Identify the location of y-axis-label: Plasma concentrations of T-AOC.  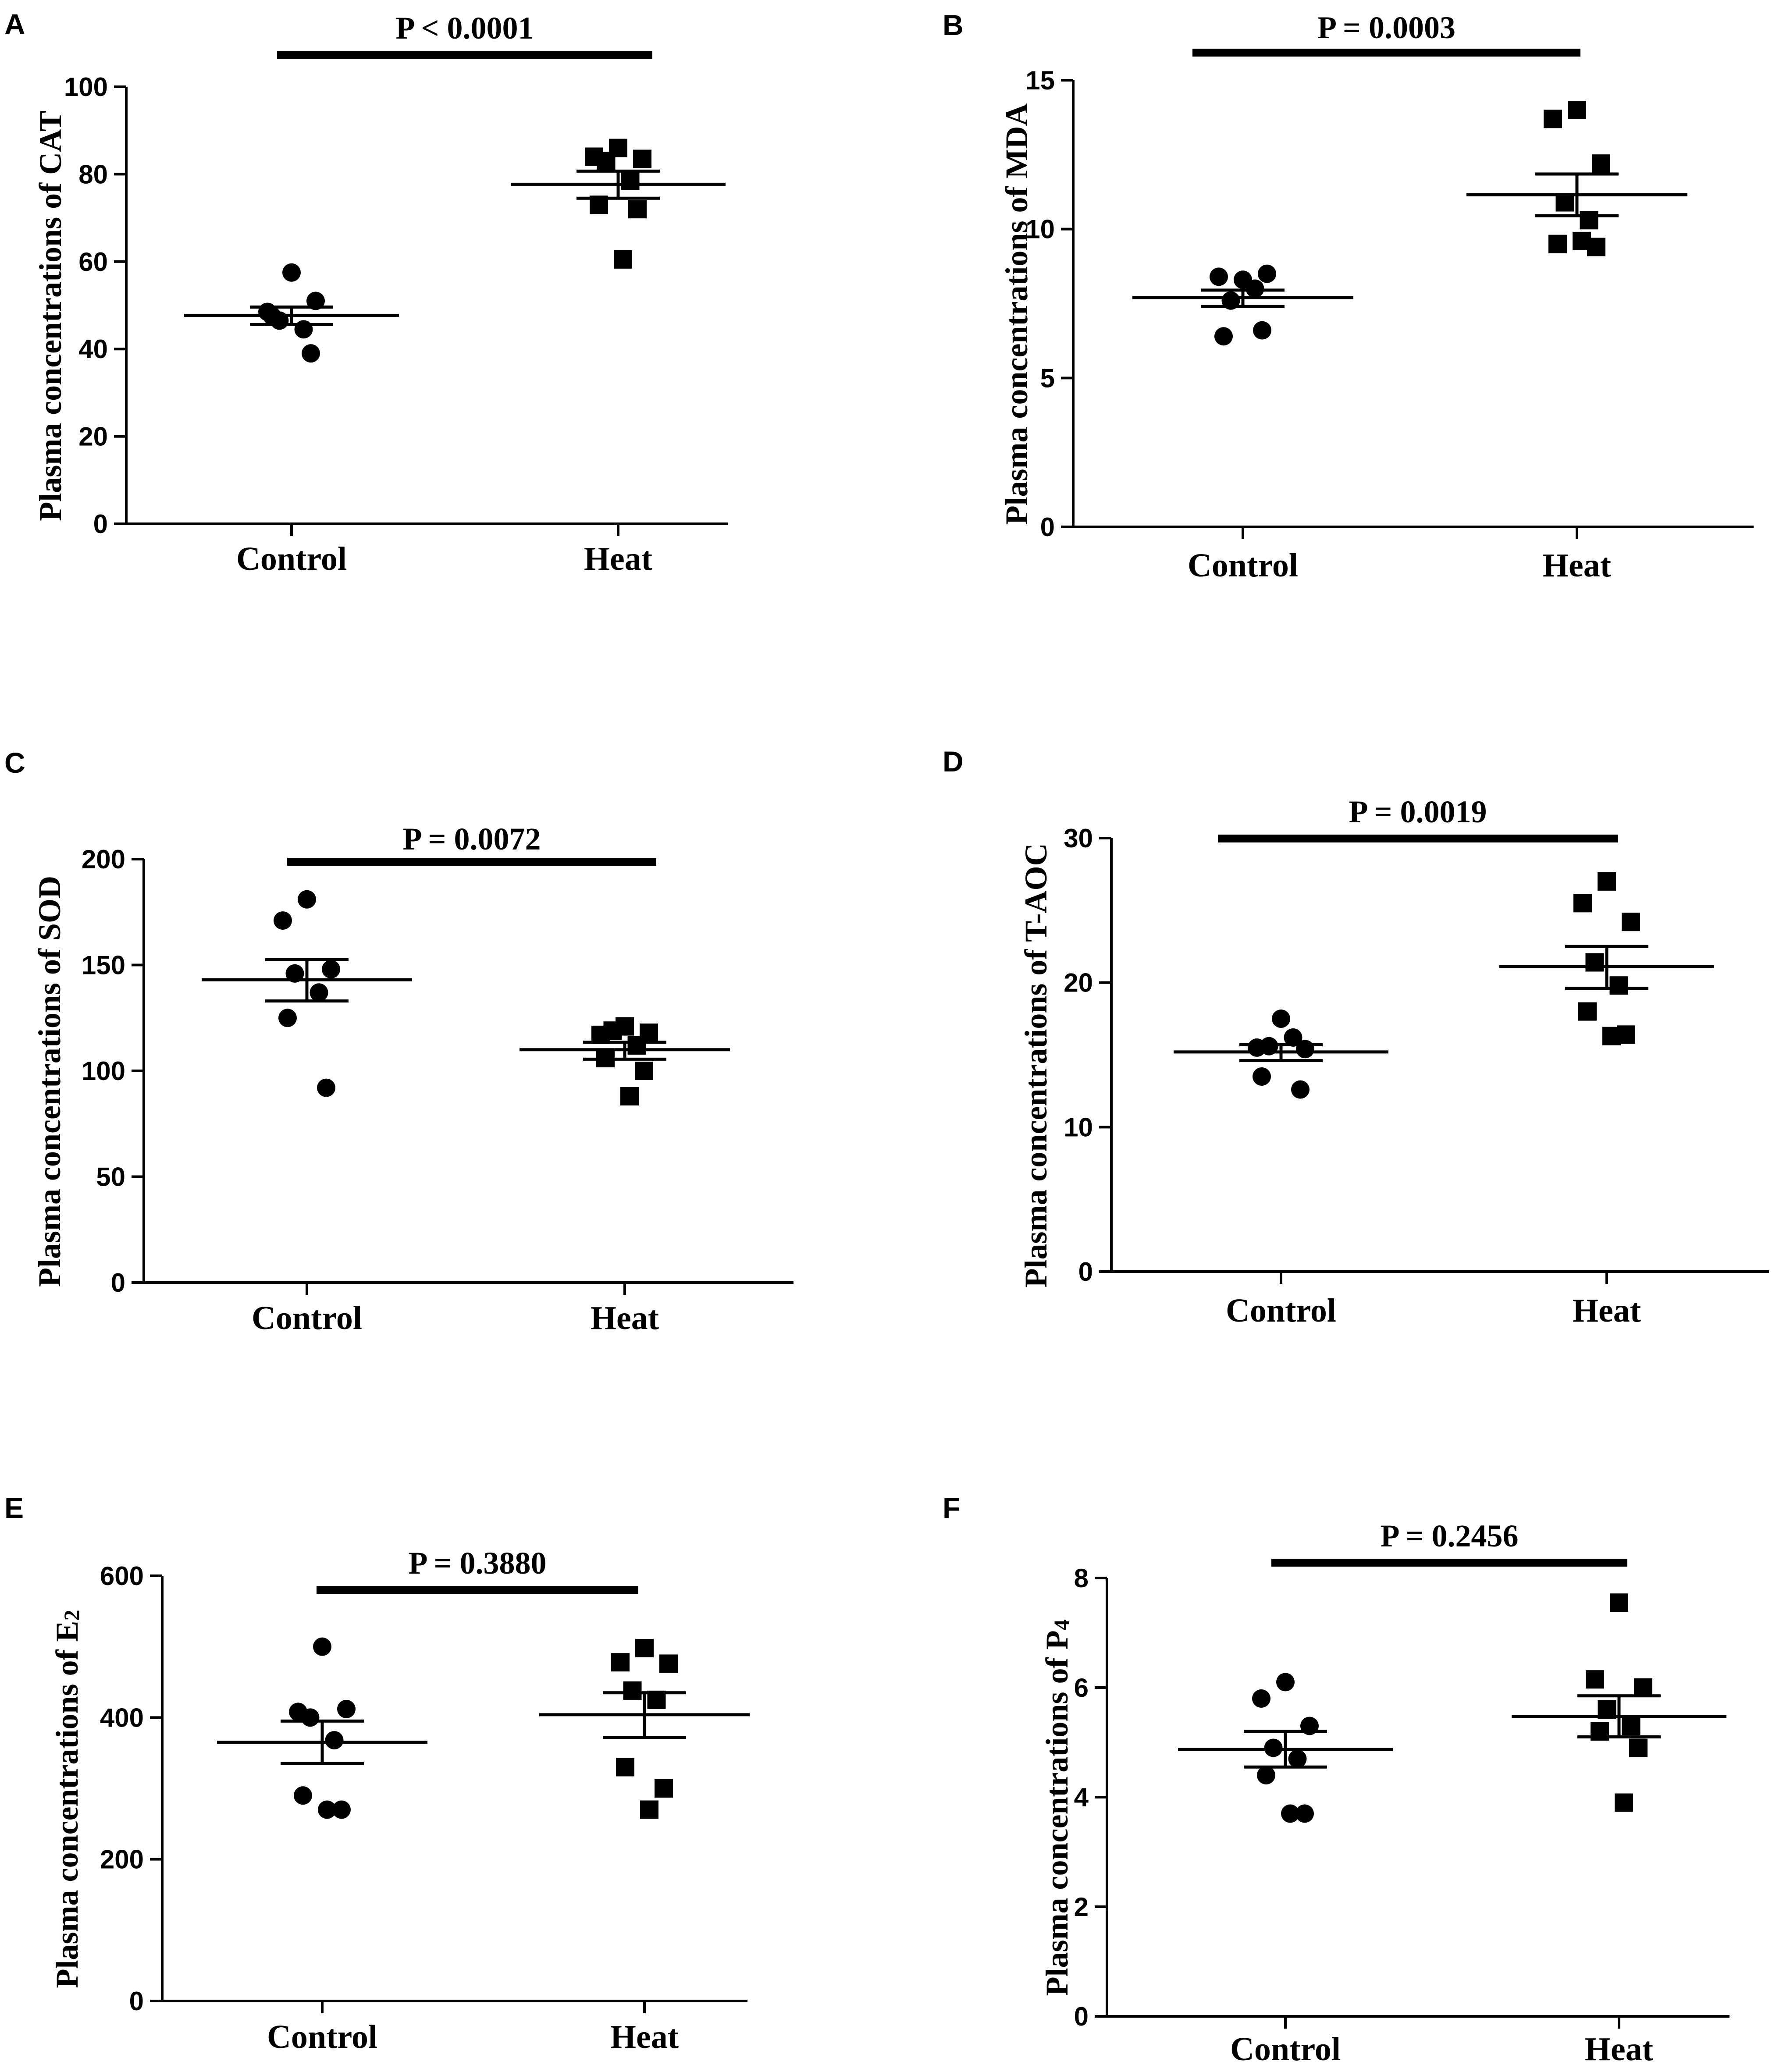
(1035, 1066).